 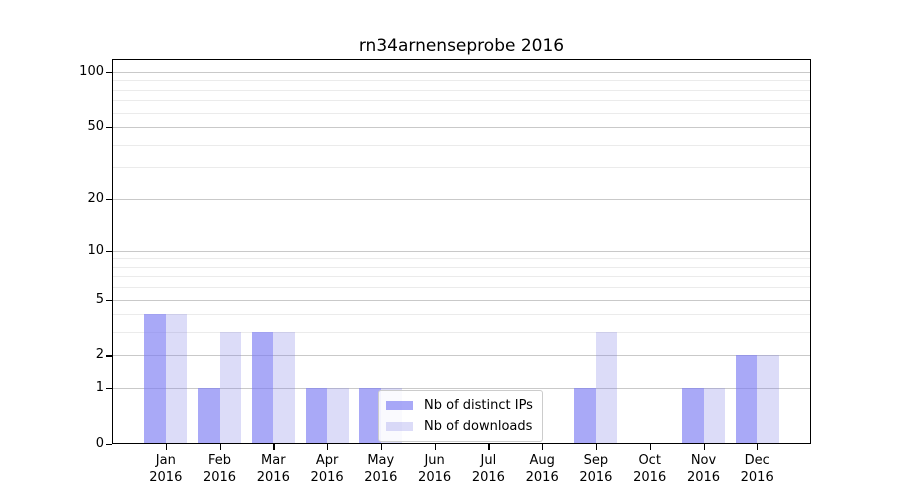 What do you see at coordinates (91, 71) in the screenshot?
I see `y-tick-label: 100` at bounding box center [91, 71].